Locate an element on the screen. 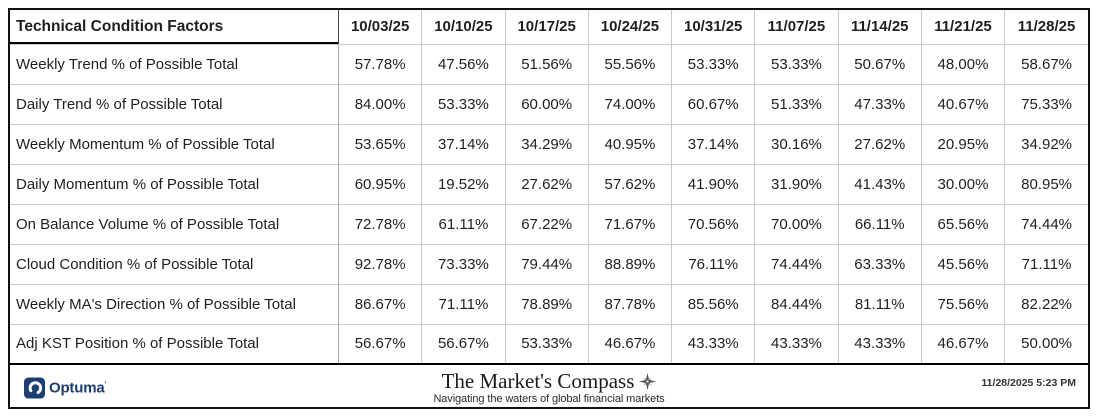  cell-value: 41.43% is located at coordinates (880, 184).